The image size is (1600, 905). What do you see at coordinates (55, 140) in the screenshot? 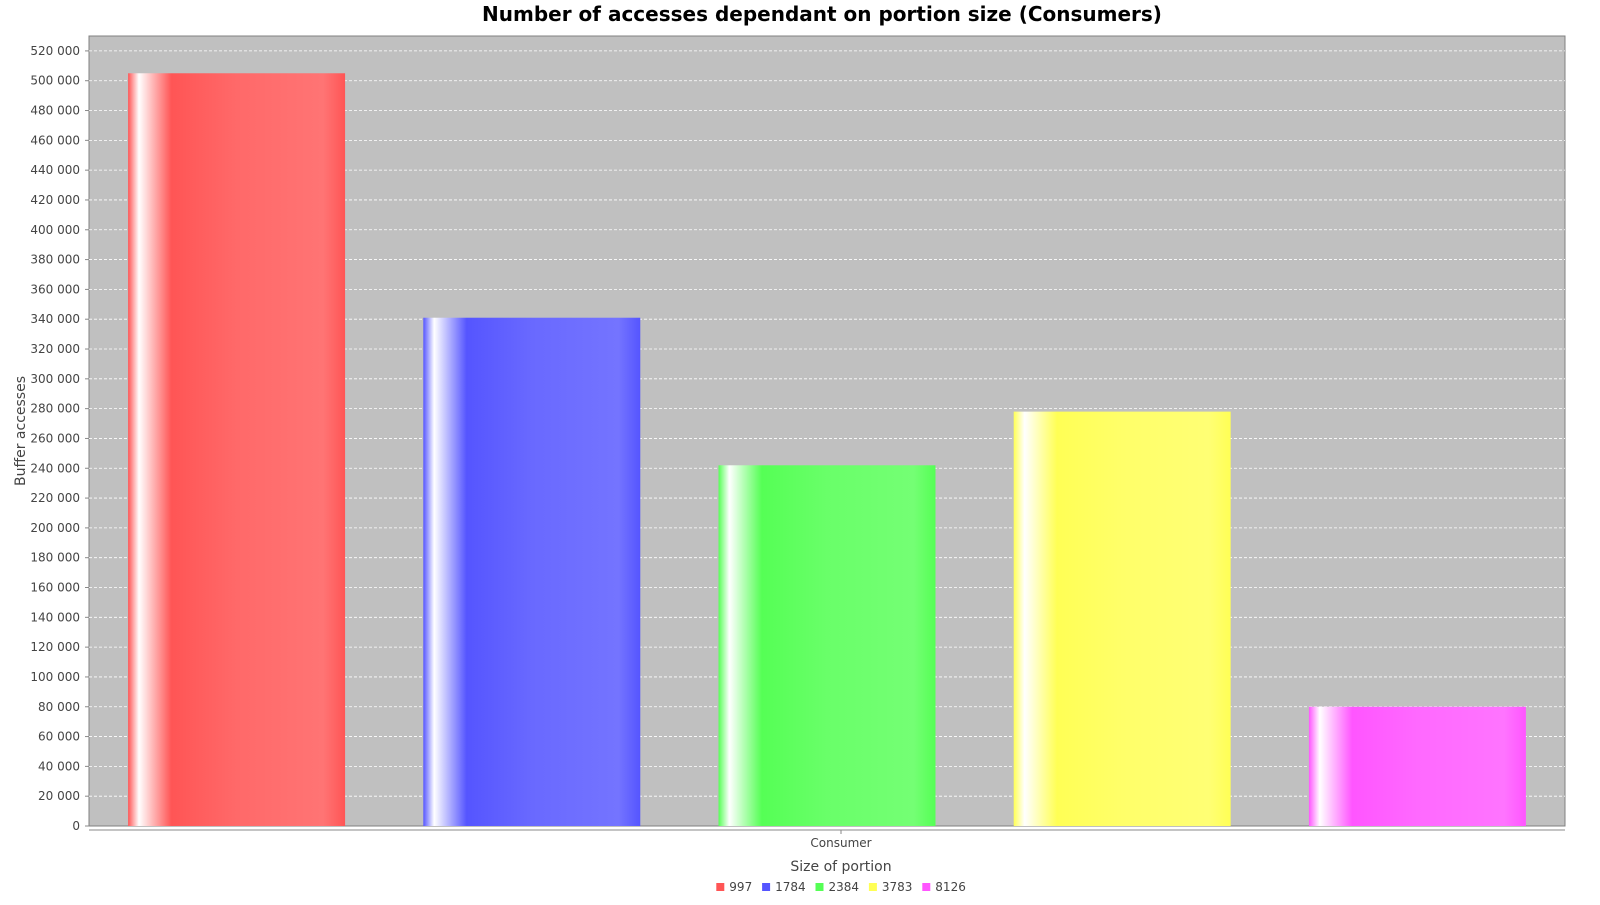
I see `y-tick-label: 460 000` at bounding box center [55, 140].